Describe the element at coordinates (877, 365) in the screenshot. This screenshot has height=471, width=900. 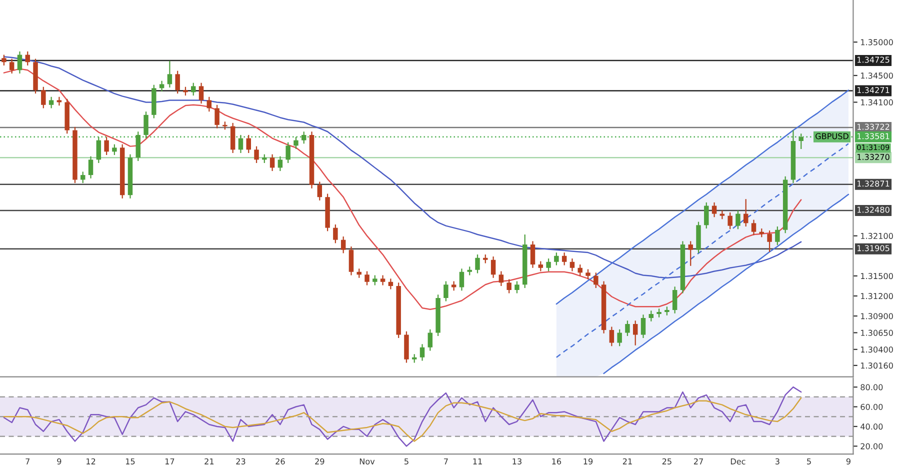
I see `y-tick-label: 1.30160` at that location.